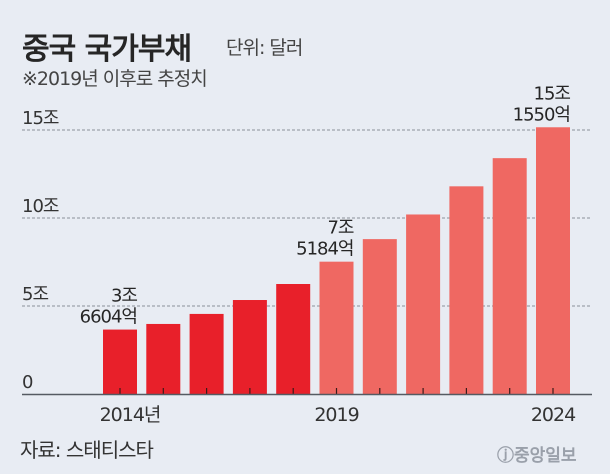 The height and width of the screenshot is (474, 610). Describe the element at coordinates (163, 358) in the screenshot. I see `bar-2015` at that location.